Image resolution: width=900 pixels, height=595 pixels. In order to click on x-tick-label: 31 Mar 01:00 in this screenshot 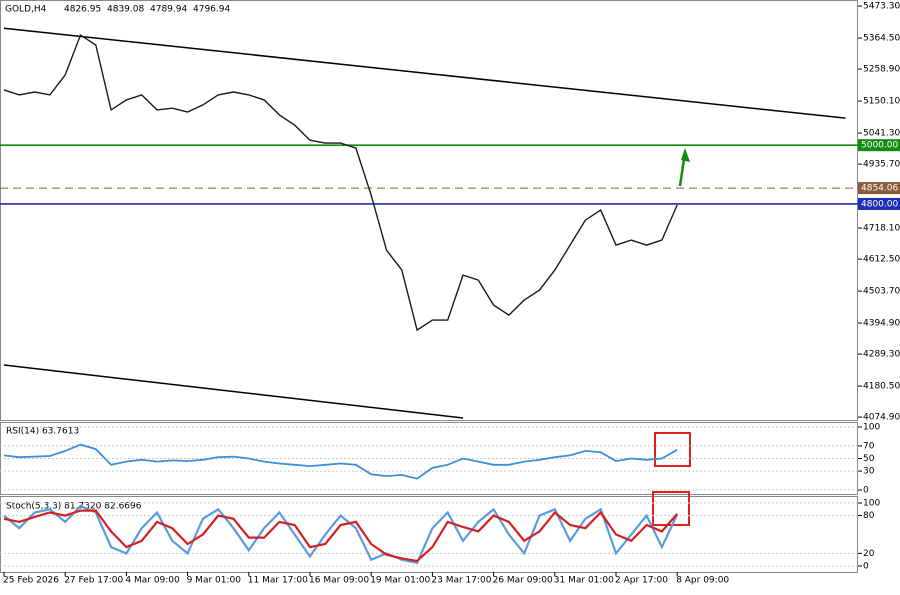, I will do `click(584, 581)`.